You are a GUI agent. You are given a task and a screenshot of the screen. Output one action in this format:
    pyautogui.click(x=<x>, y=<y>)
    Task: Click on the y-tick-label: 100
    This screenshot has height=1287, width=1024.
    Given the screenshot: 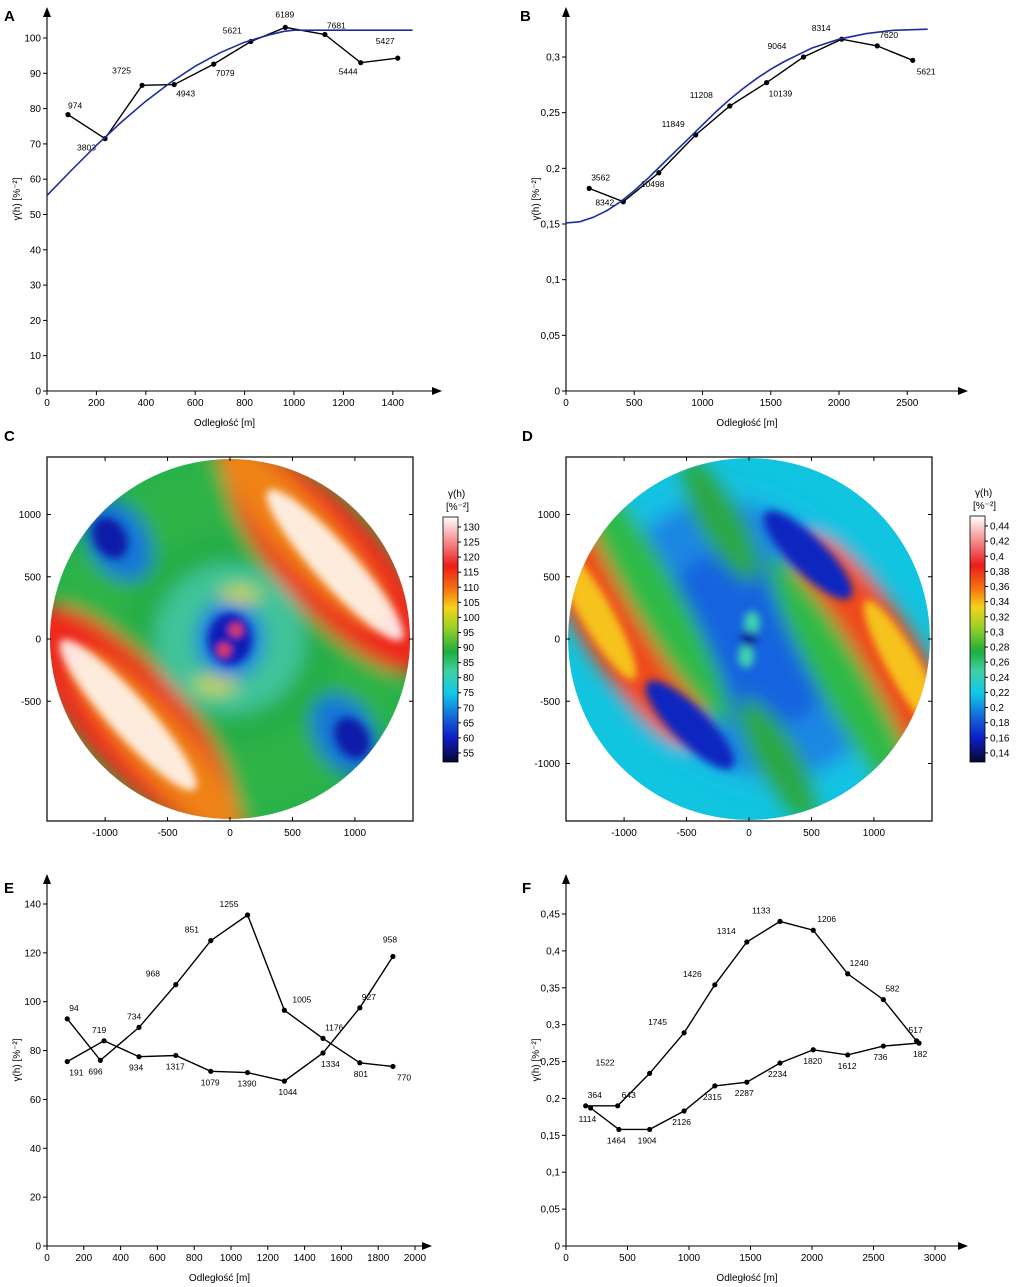 What is the action you would take?
    pyautogui.click(x=32, y=39)
    